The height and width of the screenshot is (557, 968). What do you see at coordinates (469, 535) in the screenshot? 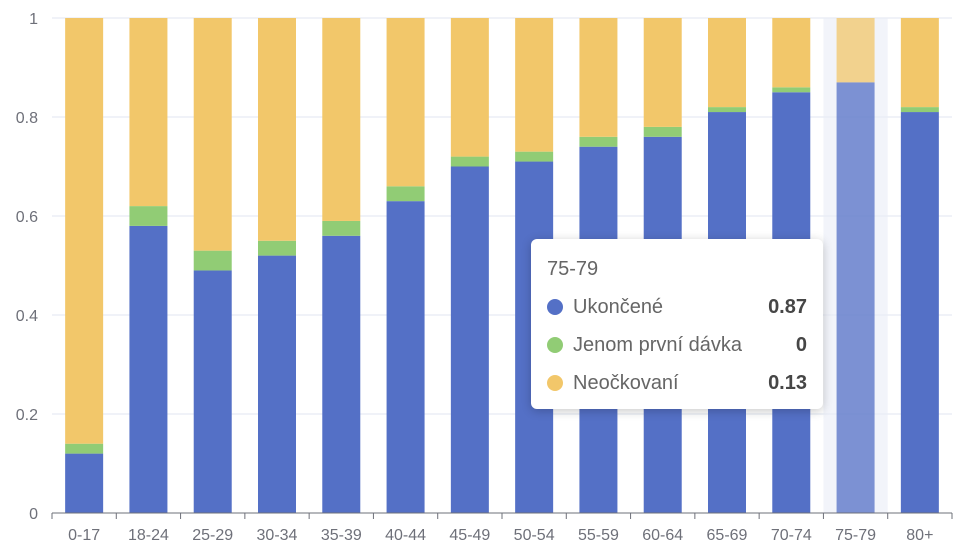
I see `x-tick-label: 45-49` at bounding box center [469, 535].